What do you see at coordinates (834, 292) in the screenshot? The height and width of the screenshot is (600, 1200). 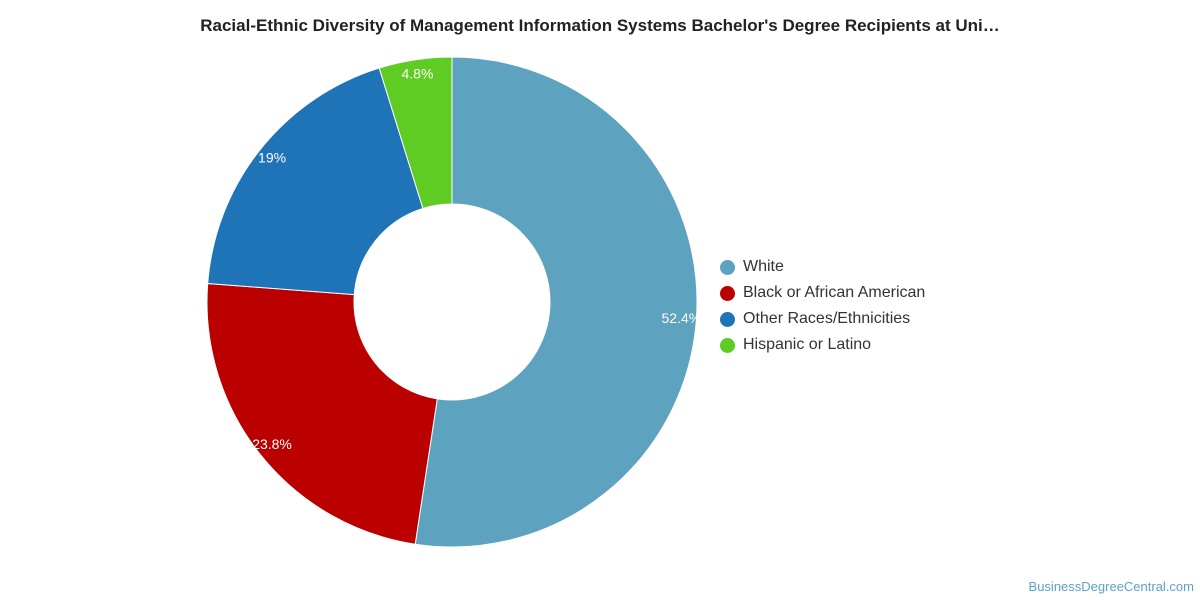 I see `legend-label: Black or African American` at bounding box center [834, 292].